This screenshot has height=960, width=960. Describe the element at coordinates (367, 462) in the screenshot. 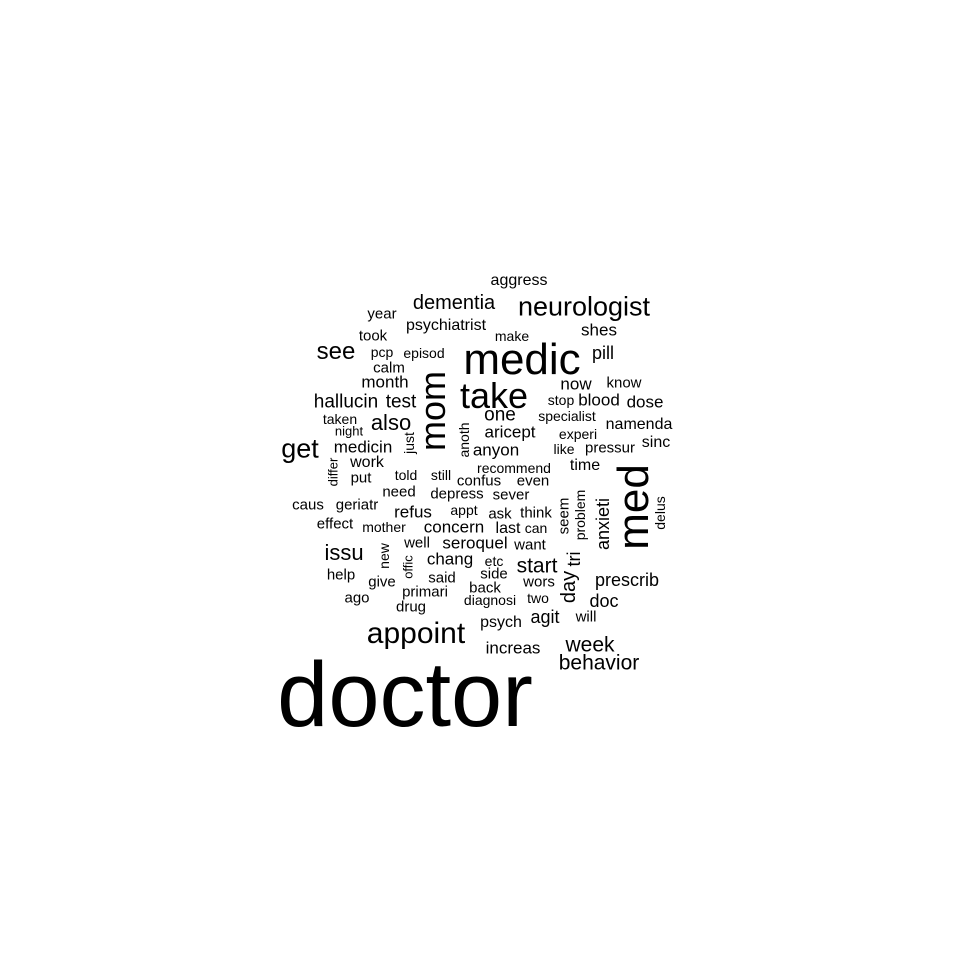

I see `word-work: work` at that location.